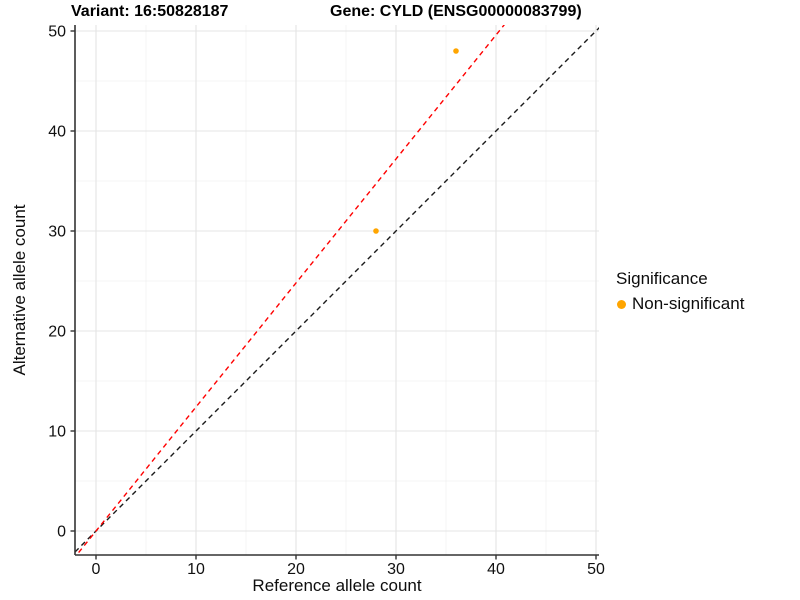 The image size is (800, 600). I want to click on legend-items: Non-significant, so click(680, 304).